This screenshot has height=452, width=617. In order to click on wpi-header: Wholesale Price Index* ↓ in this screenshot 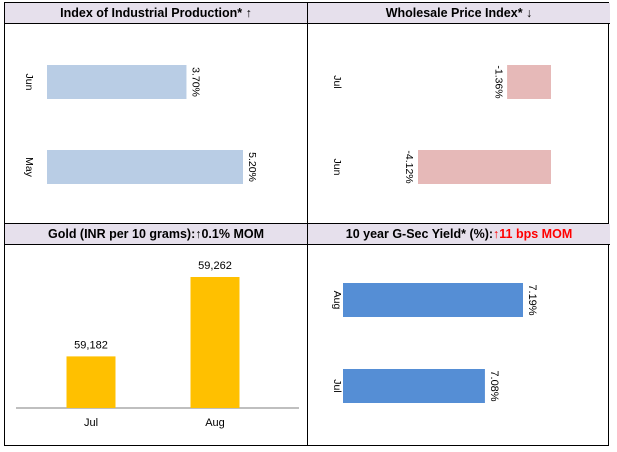, I will do `click(459, 13)`.